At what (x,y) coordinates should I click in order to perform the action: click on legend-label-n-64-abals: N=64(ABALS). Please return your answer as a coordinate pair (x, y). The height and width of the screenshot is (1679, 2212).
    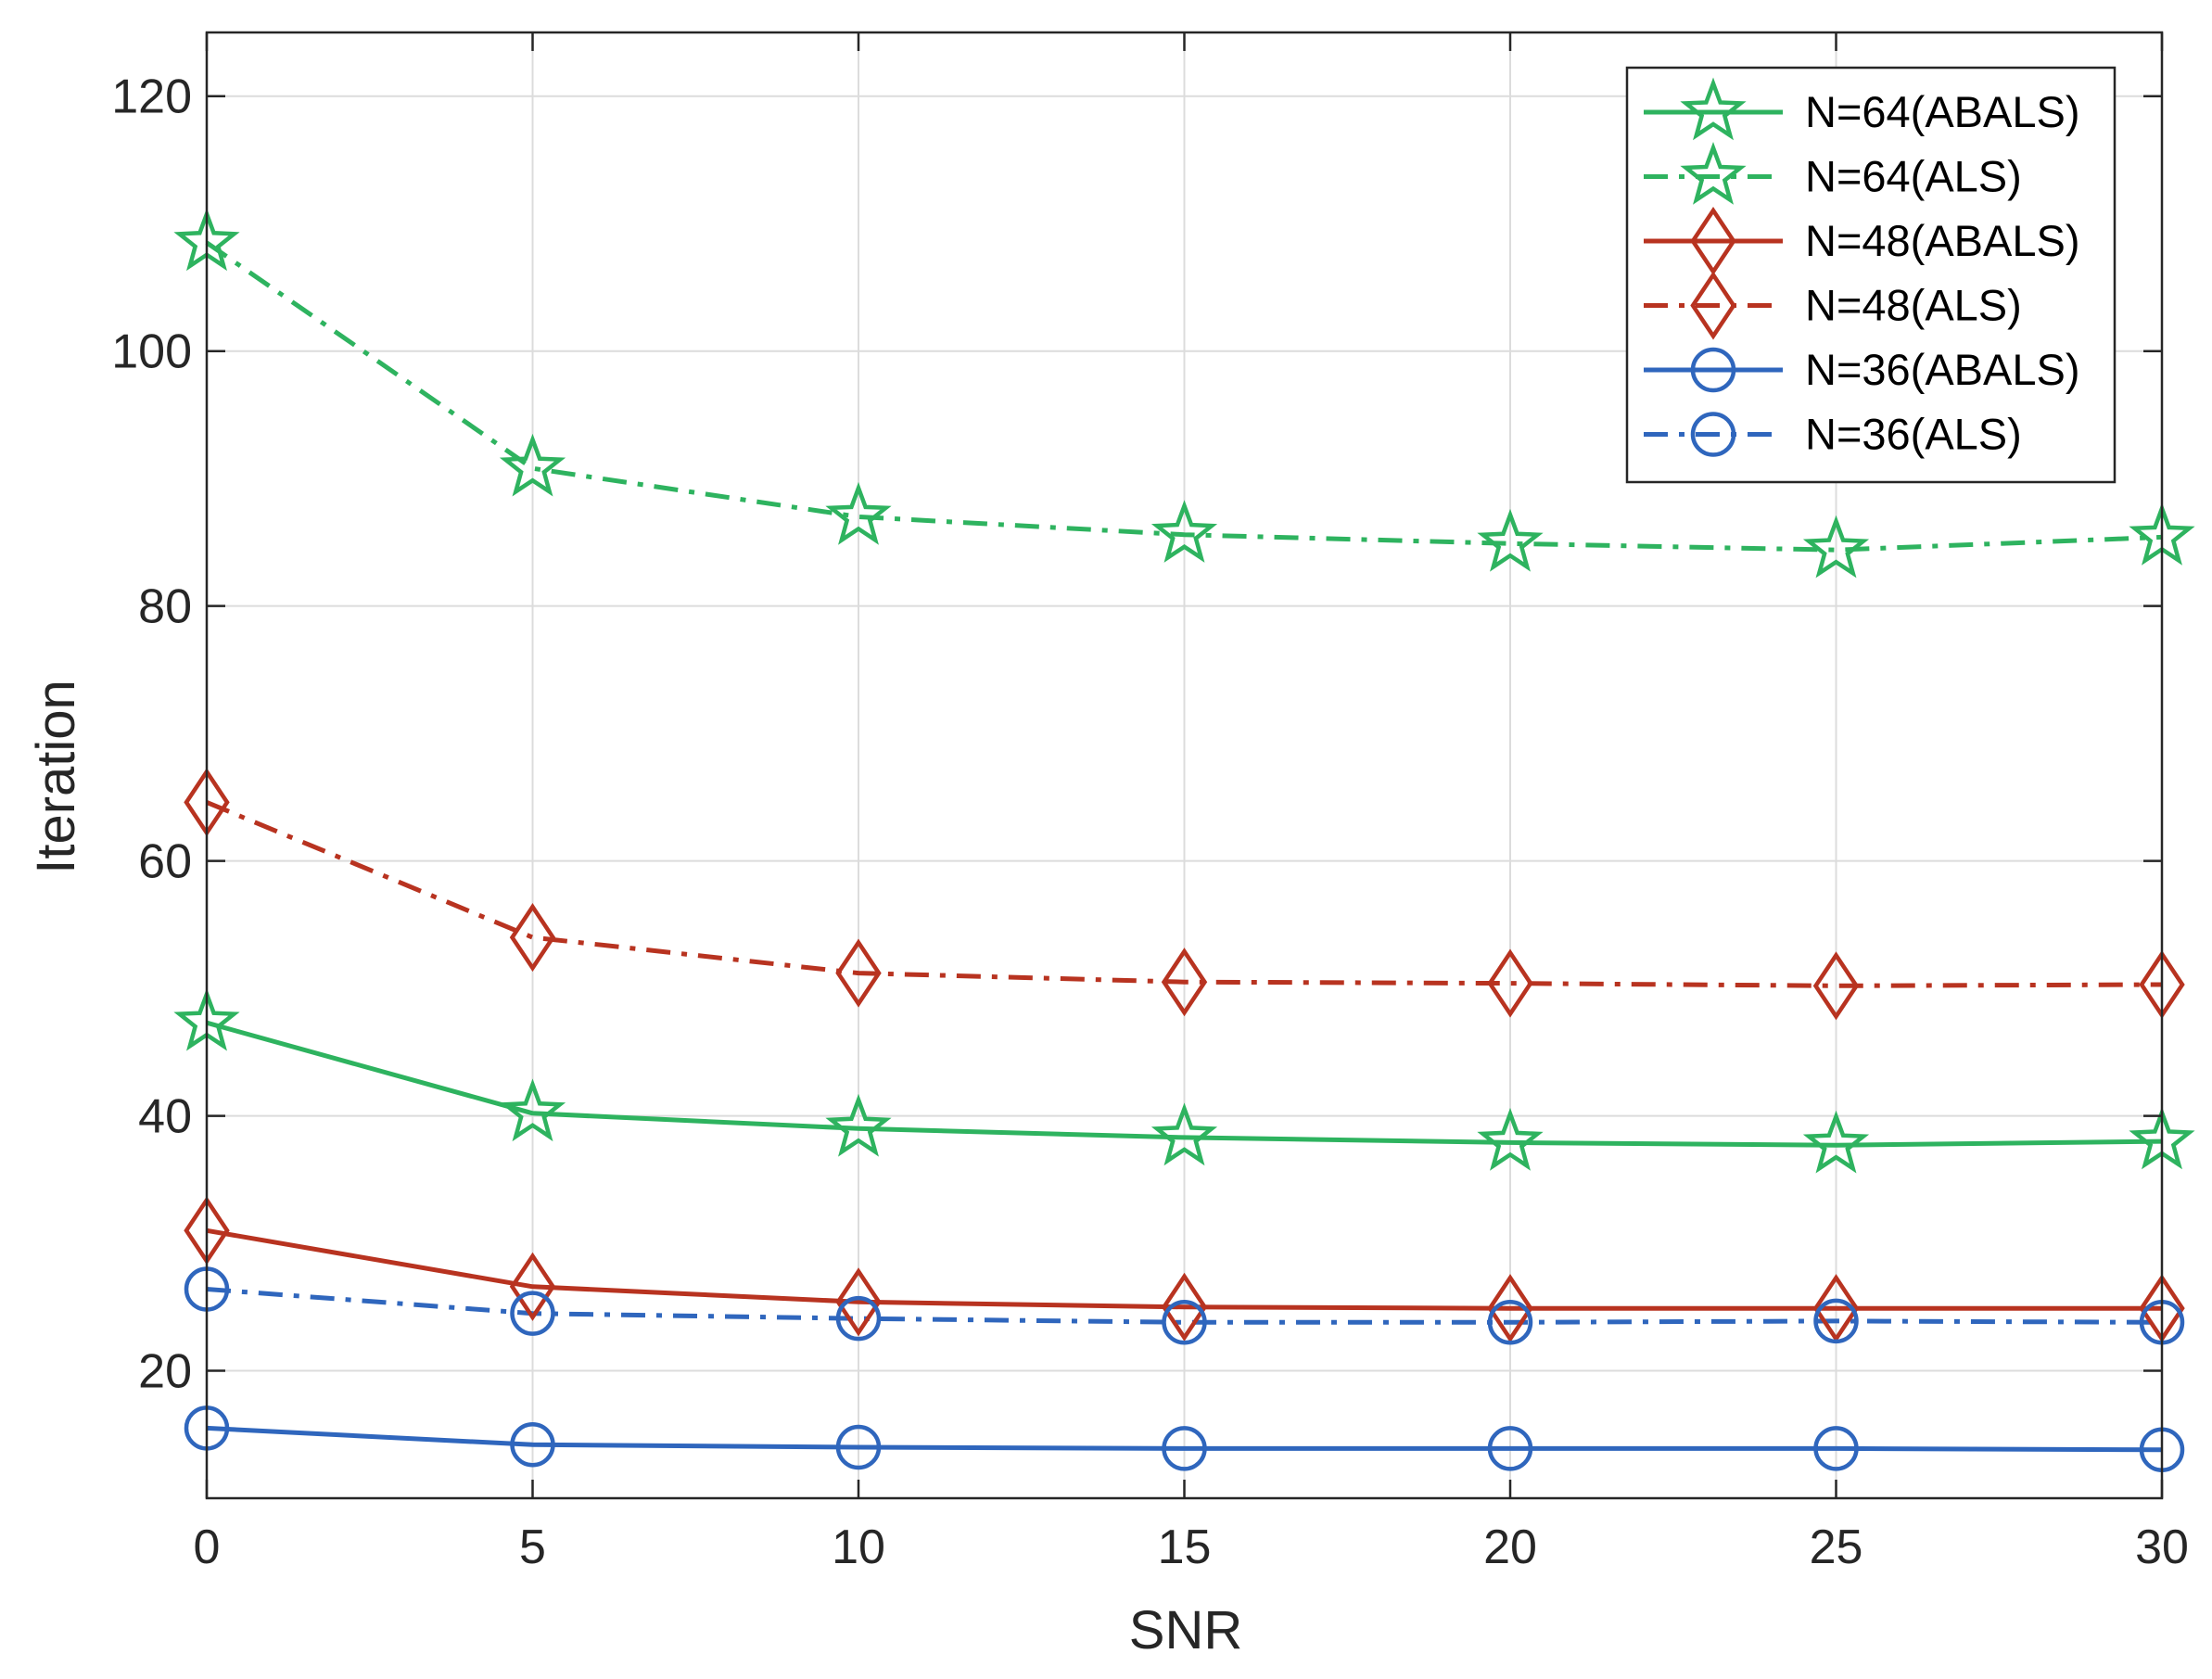
    Looking at the image, I should click on (1942, 111).